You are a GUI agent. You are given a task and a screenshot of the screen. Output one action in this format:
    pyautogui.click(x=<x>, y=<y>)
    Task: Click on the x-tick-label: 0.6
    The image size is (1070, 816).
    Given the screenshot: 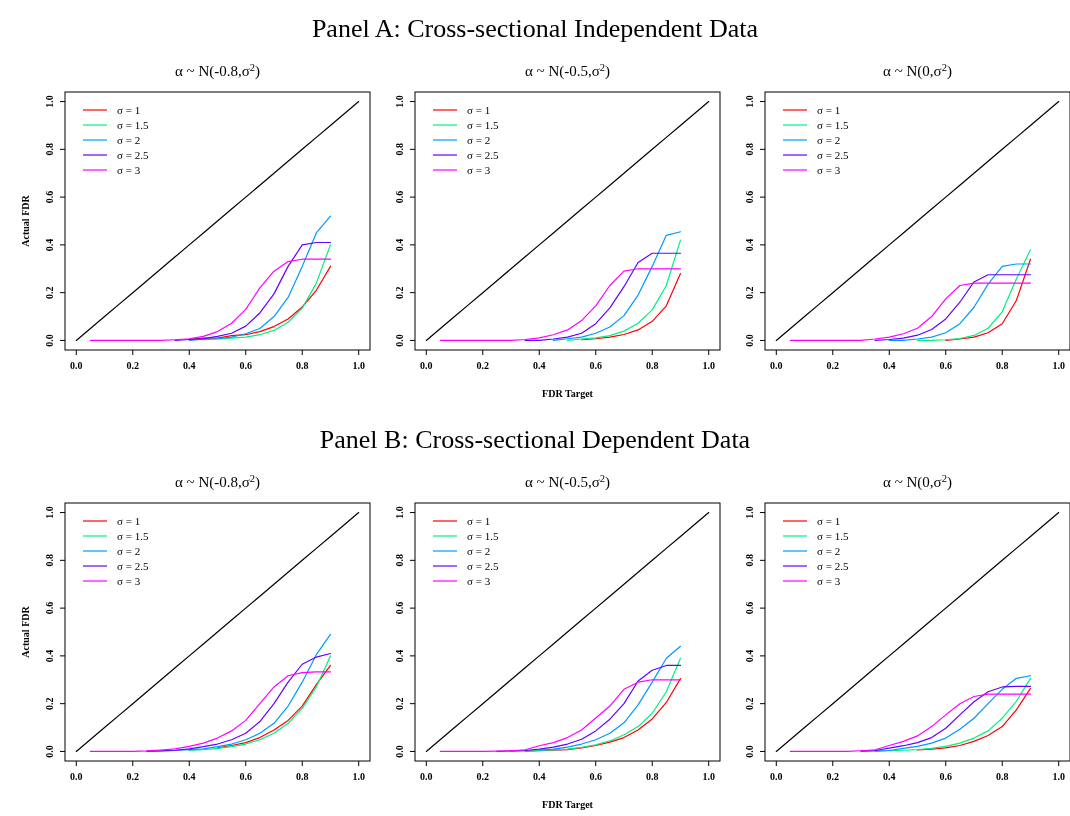 What is the action you would take?
    pyautogui.click(x=245, y=365)
    